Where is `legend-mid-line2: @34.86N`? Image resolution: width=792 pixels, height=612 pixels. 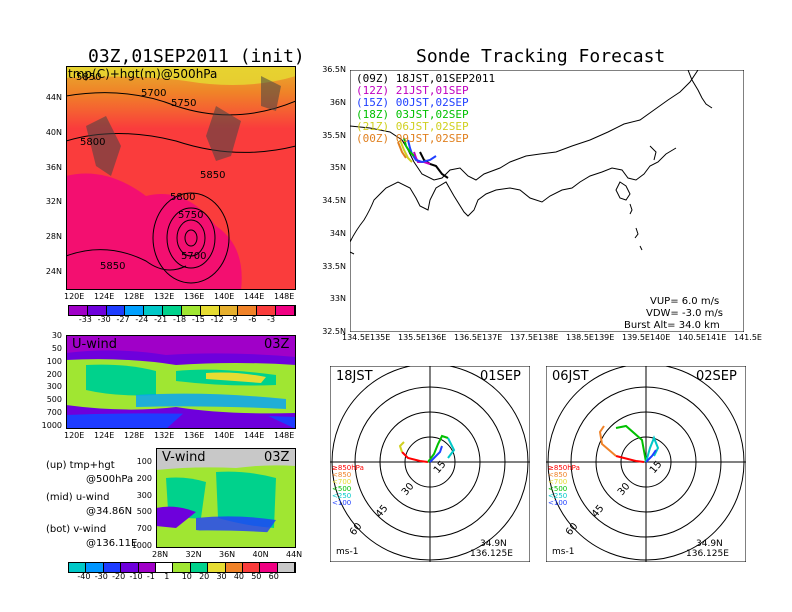
legend-mid-line2: @34.86N is located at coordinates (109, 511).